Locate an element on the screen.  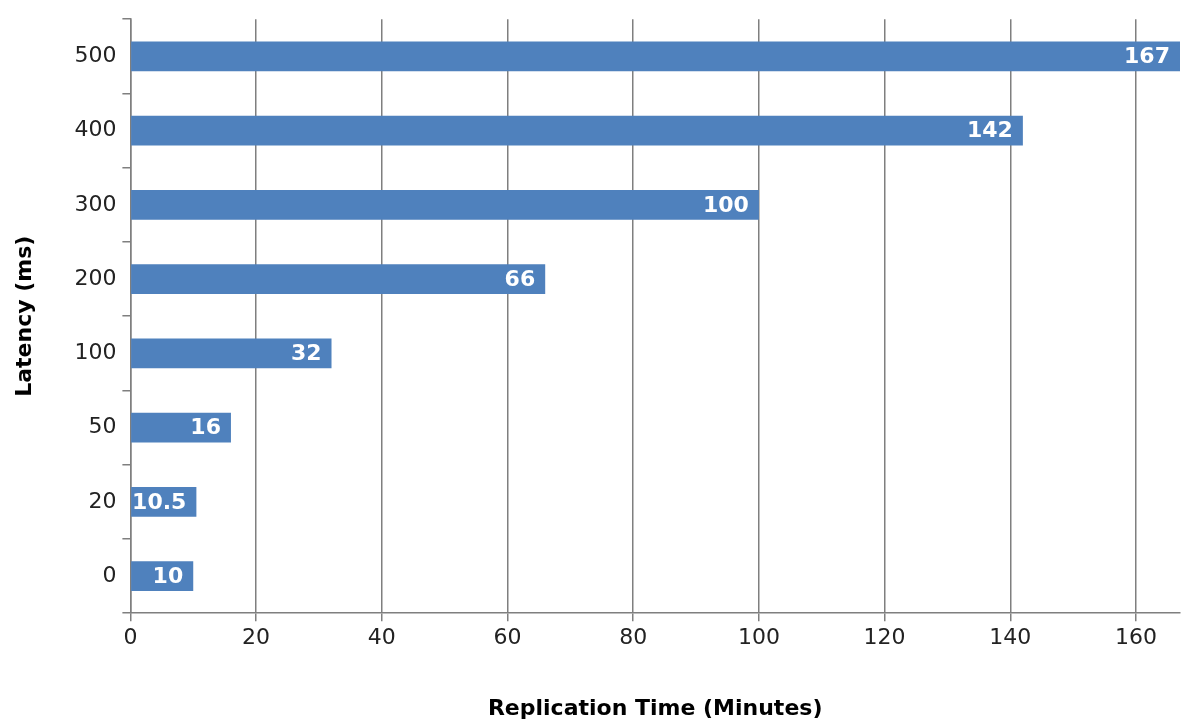
y-tick-label: 300 is located at coordinates (95, 203).